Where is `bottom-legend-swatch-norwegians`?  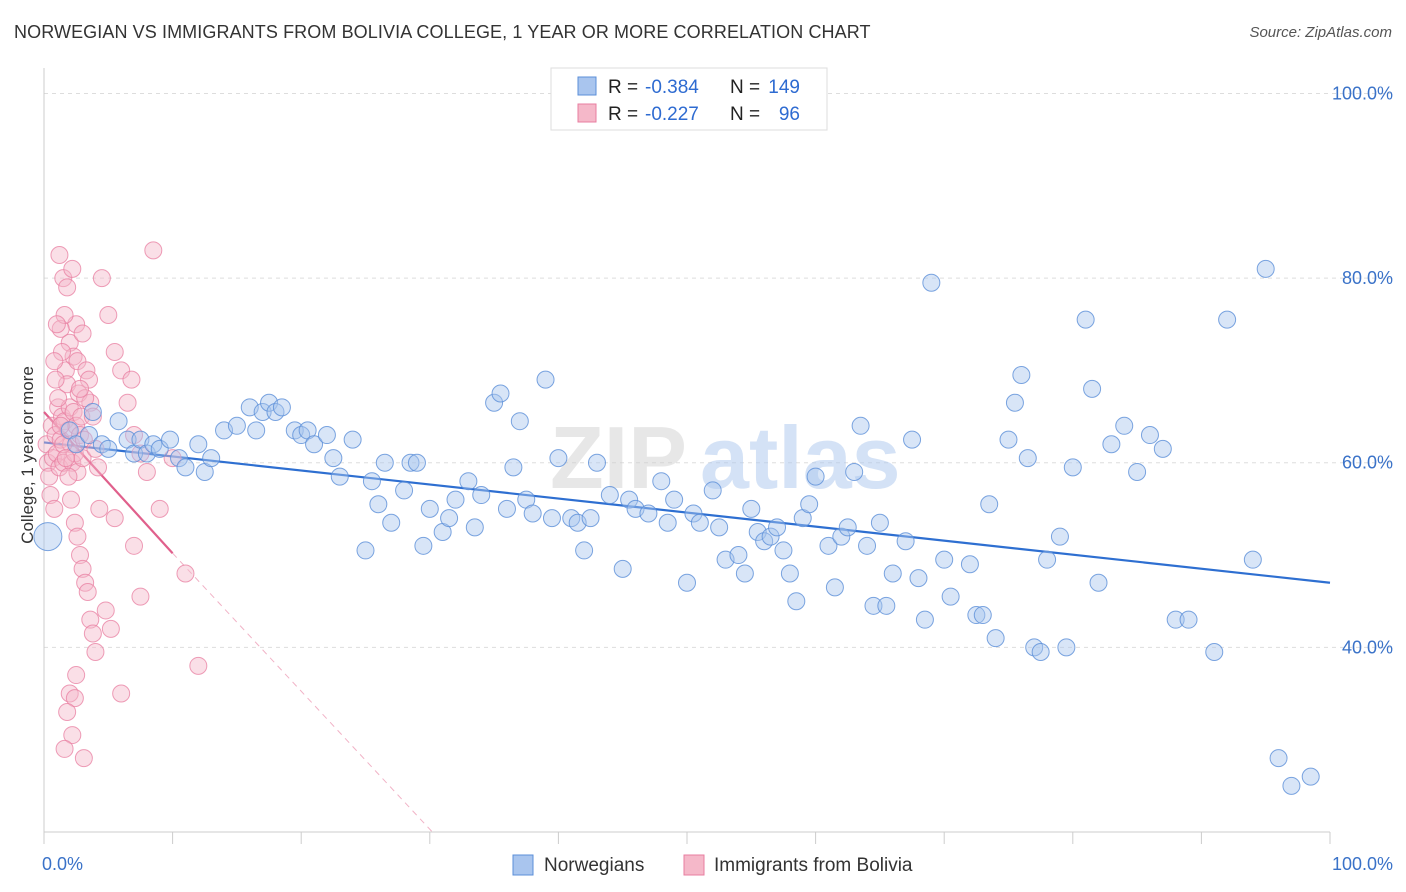
bottom-legend-swatch-norwegians is located at coordinates (523, 865).